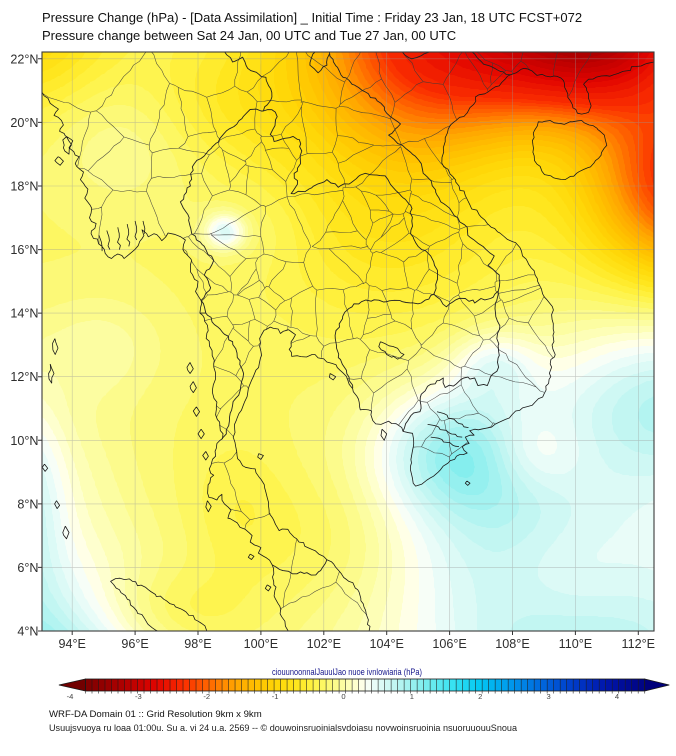 This screenshot has height=756, width=676. I want to click on svg-text: -4, so click(70, 696).